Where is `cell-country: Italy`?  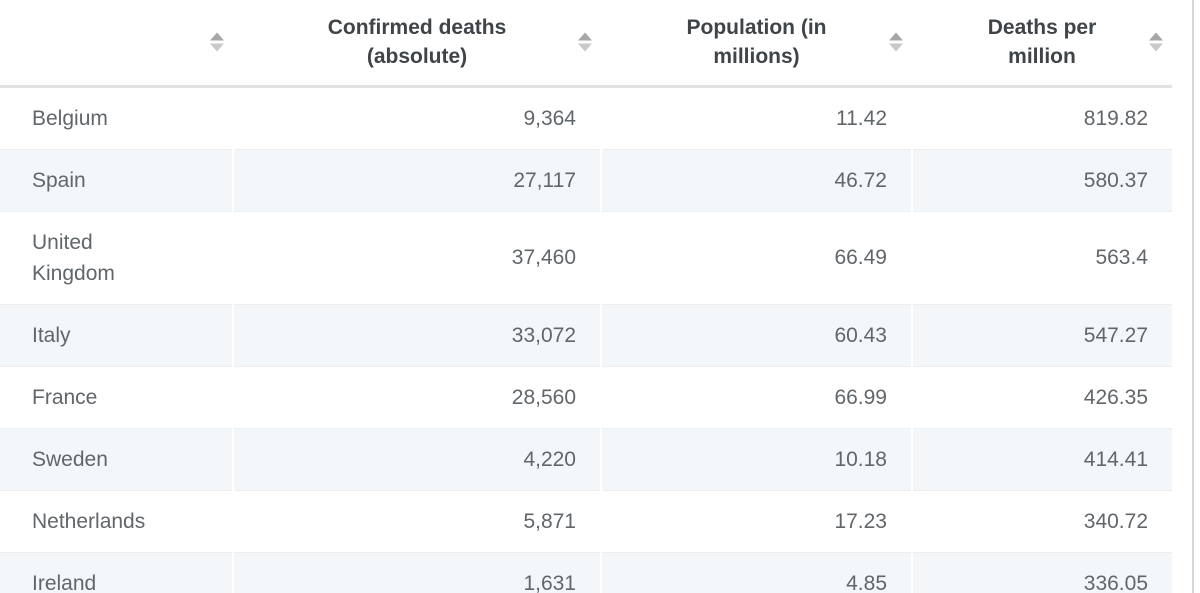
cell-country: Italy is located at coordinates (51, 335).